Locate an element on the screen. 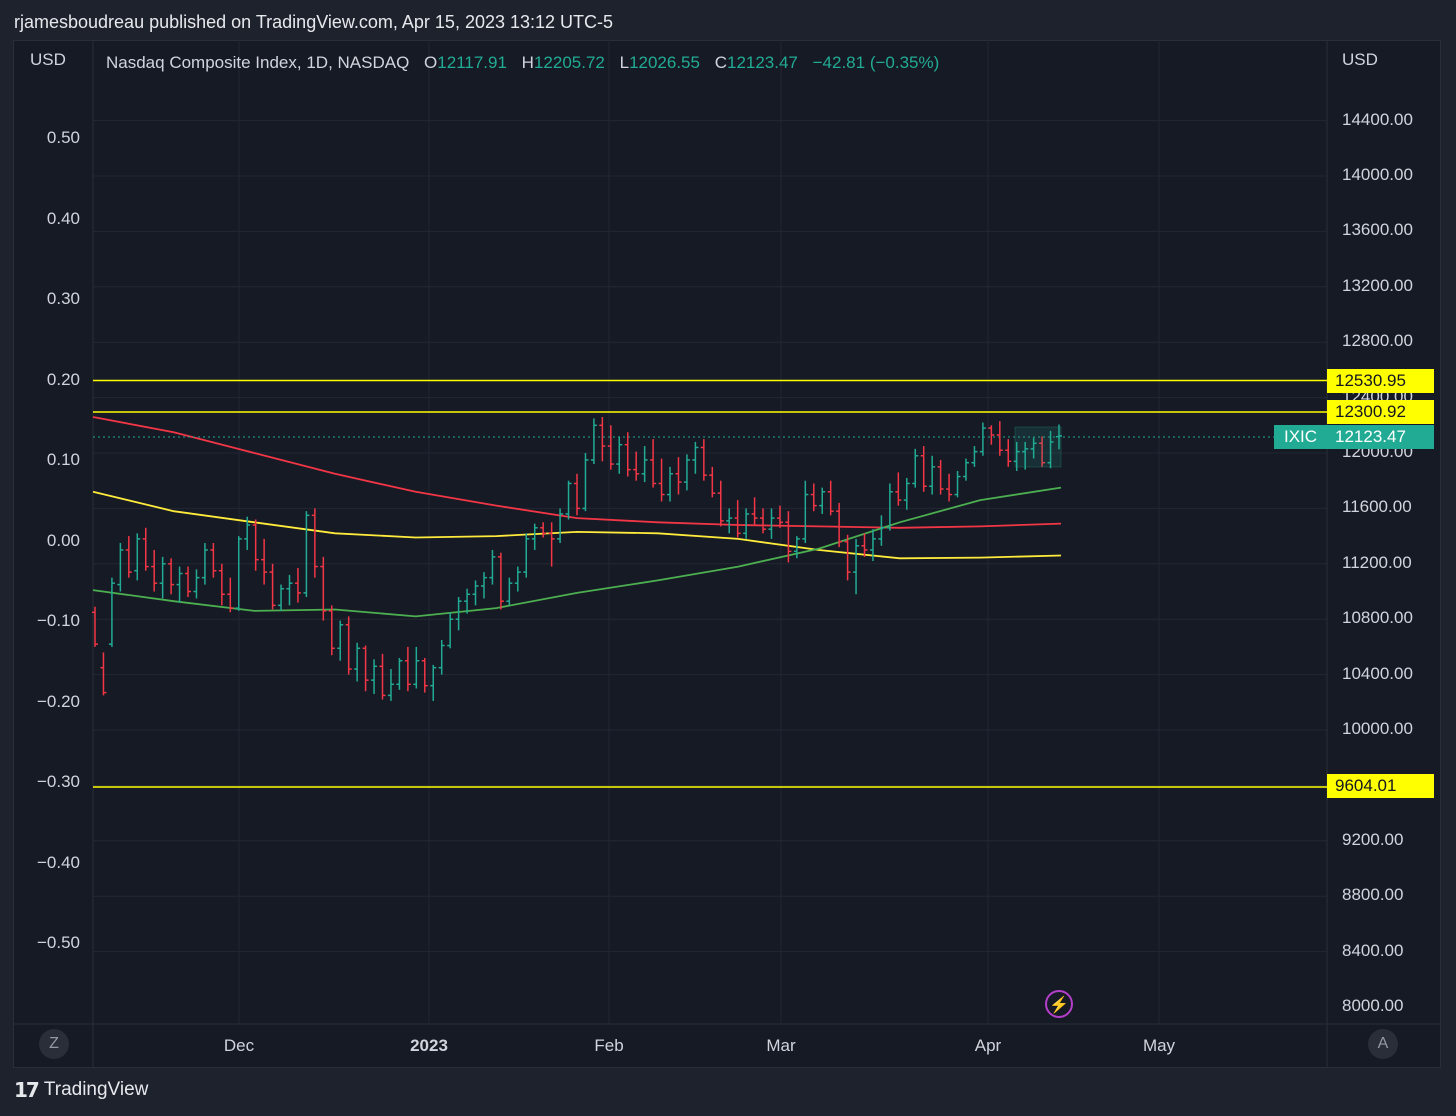 The image size is (1456, 1116). symbol-name: Nasdaq Composite Index, 1D, NASDAQ is located at coordinates (258, 62).